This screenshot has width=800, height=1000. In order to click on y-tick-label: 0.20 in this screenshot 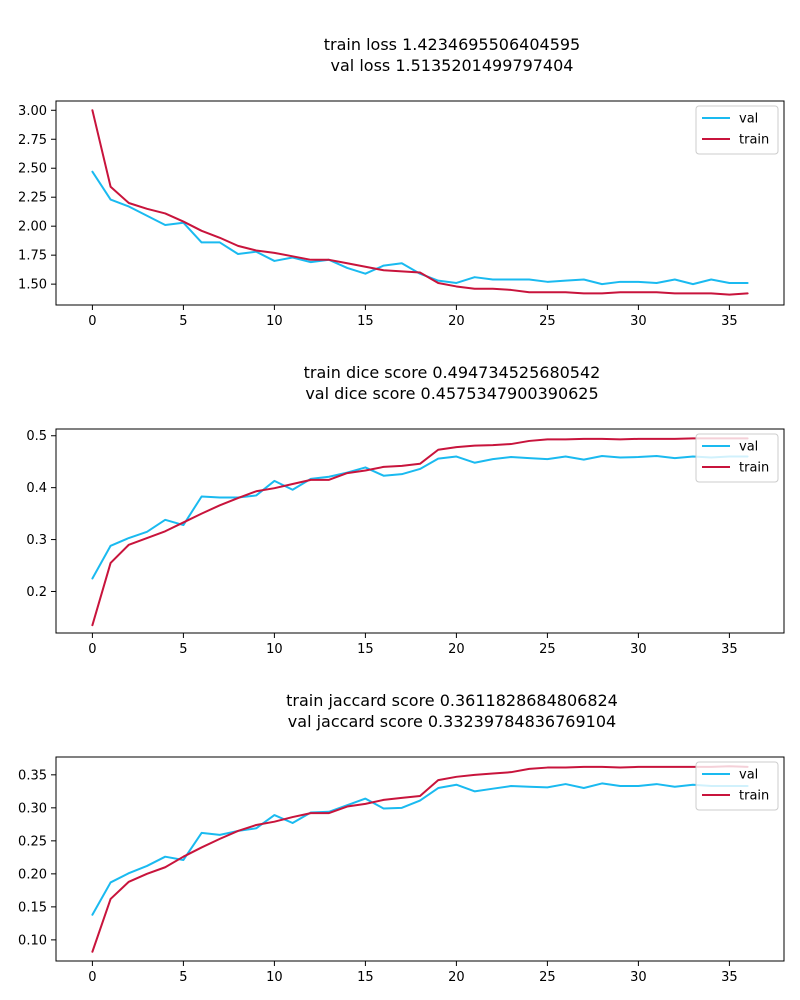, I will do `click(32, 874)`.